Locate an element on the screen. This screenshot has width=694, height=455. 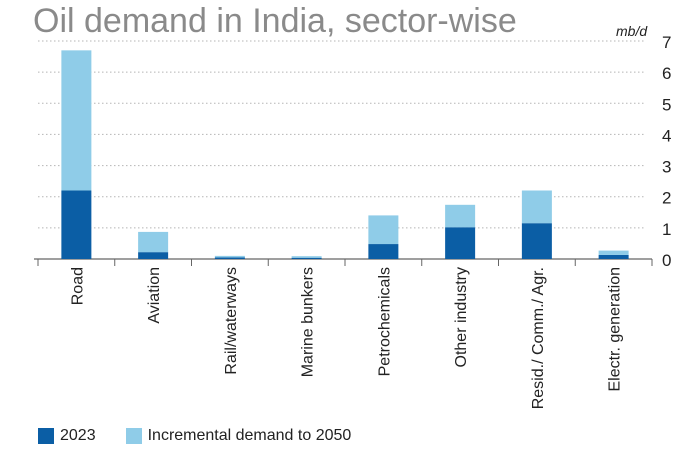
bar-petrochemicals-incremental is located at coordinates (383, 230).